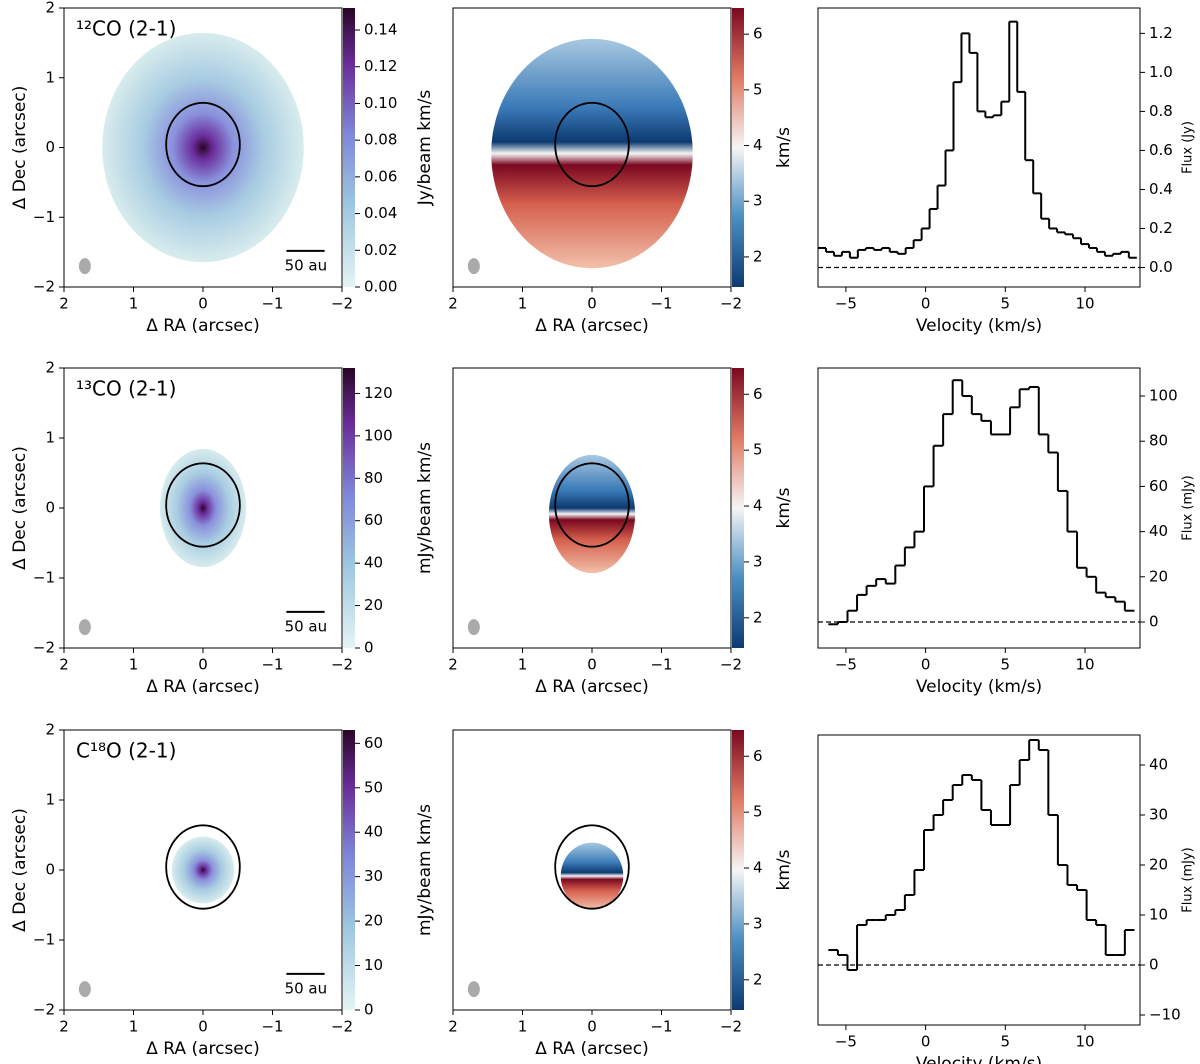 This screenshot has width=1200, height=1064. I want to click on y-tick-label: 10, so click(1158, 915).